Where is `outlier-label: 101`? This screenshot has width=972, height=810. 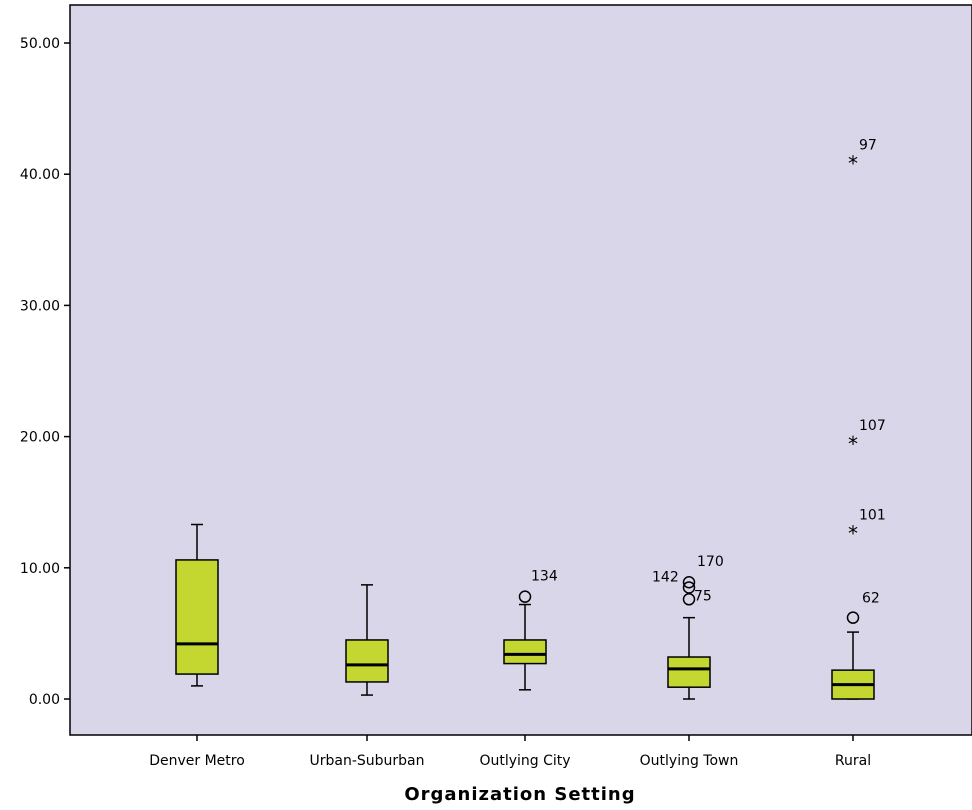
outlier-label: 101 is located at coordinates (872, 515).